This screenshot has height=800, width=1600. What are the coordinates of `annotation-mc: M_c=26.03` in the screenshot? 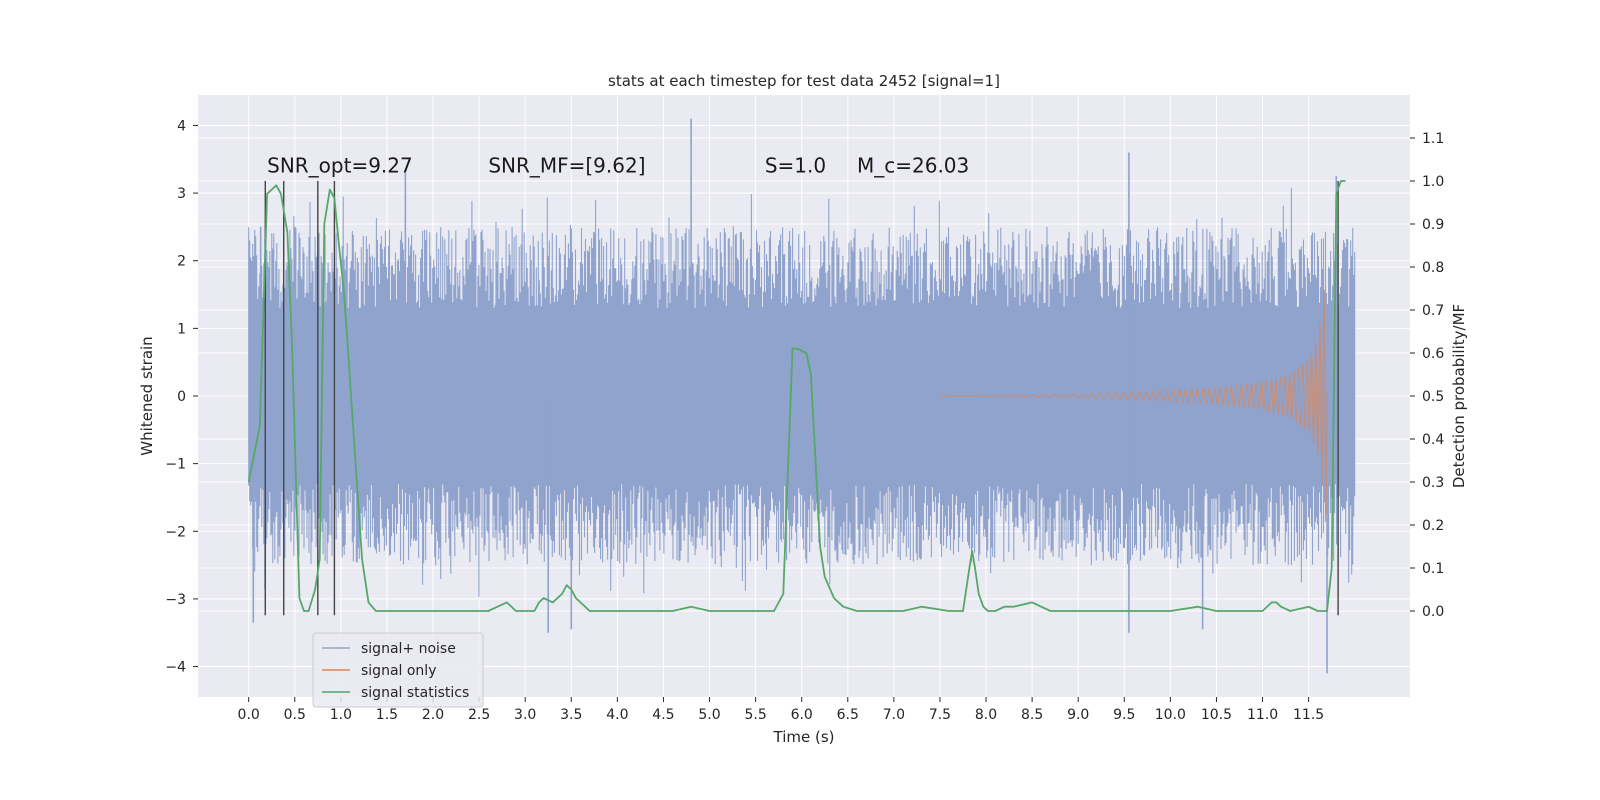 It's located at (913, 165).